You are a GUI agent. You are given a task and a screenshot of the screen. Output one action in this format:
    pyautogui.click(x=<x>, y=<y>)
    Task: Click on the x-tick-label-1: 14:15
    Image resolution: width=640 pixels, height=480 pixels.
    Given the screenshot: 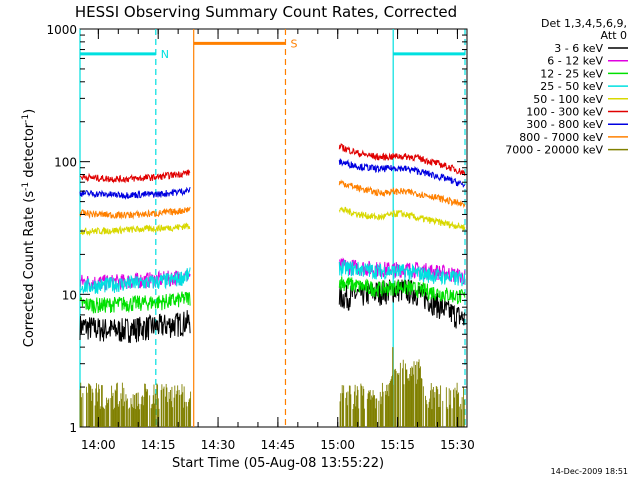 What is the action you would take?
    pyautogui.click(x=158, y=445)
    